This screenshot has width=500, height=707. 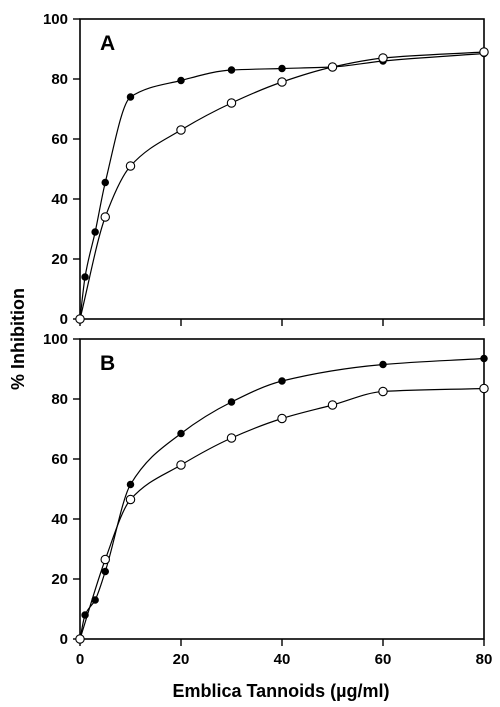 I want to click on panel-a-y-tick-label: 40, so click(x=59, y=199).